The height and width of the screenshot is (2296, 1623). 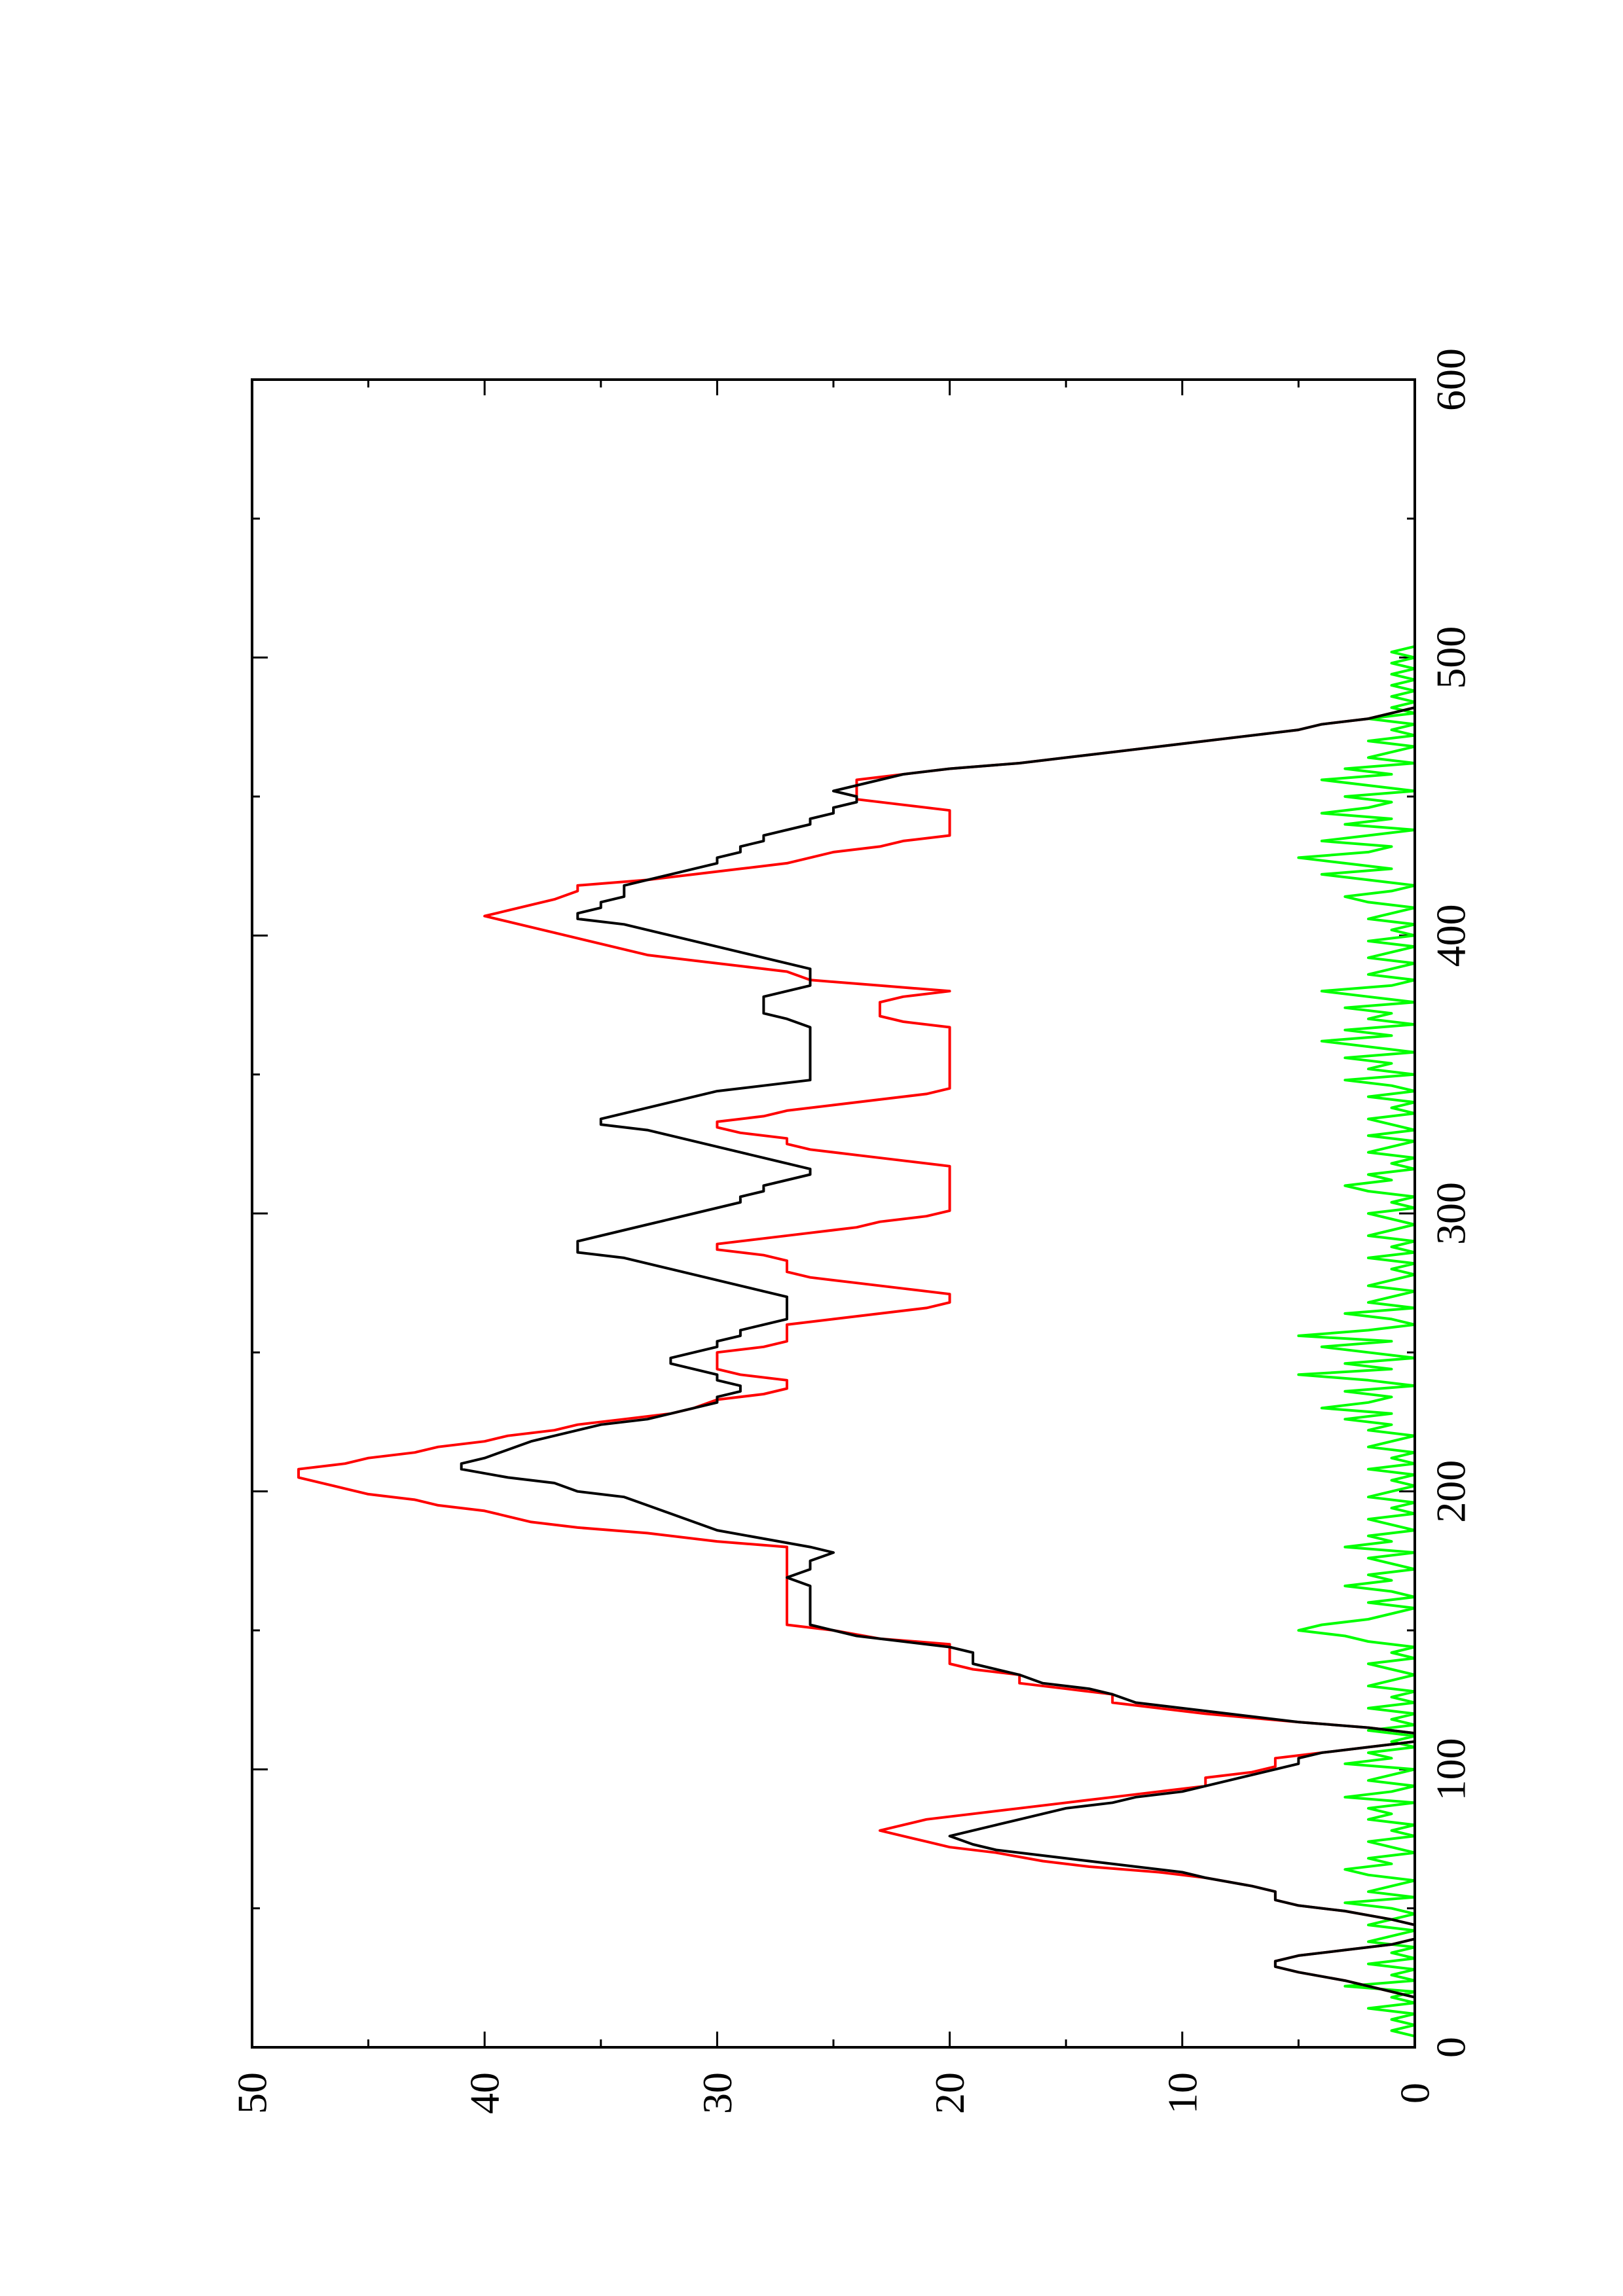 What do you see at coordinates (1451, 2047) in the screenshot?
I see `x-tick-label: 0` at bounding box center [1451, 2047].